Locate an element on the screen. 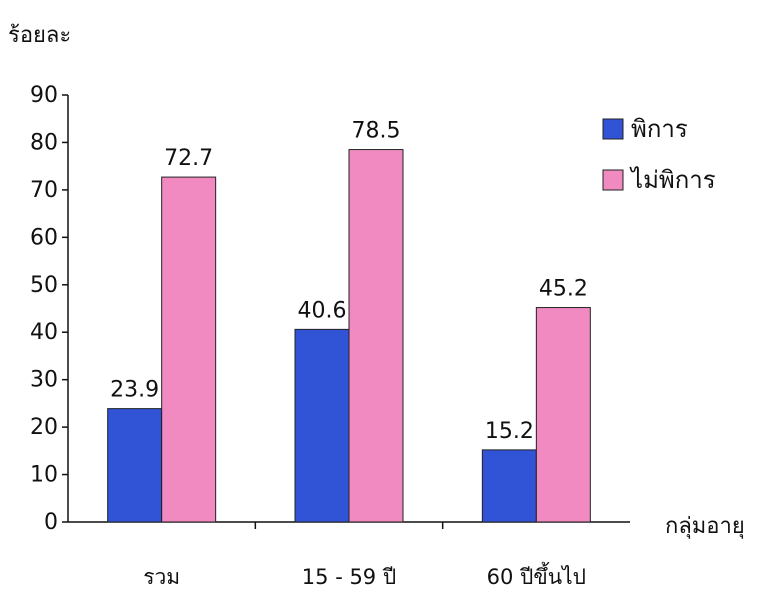 Image resolution: width=776 pixels, height=594 pixels. value-label-0-2: 15.2 is located at coordinates (509, 431).